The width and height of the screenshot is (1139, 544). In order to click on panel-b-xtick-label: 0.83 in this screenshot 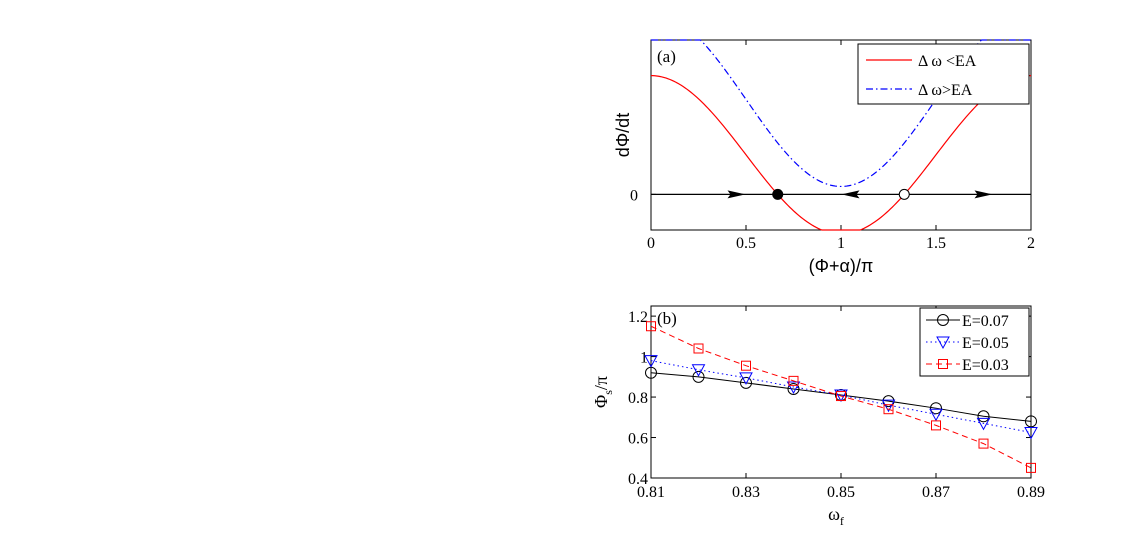, I will do `click(746, 492)`.